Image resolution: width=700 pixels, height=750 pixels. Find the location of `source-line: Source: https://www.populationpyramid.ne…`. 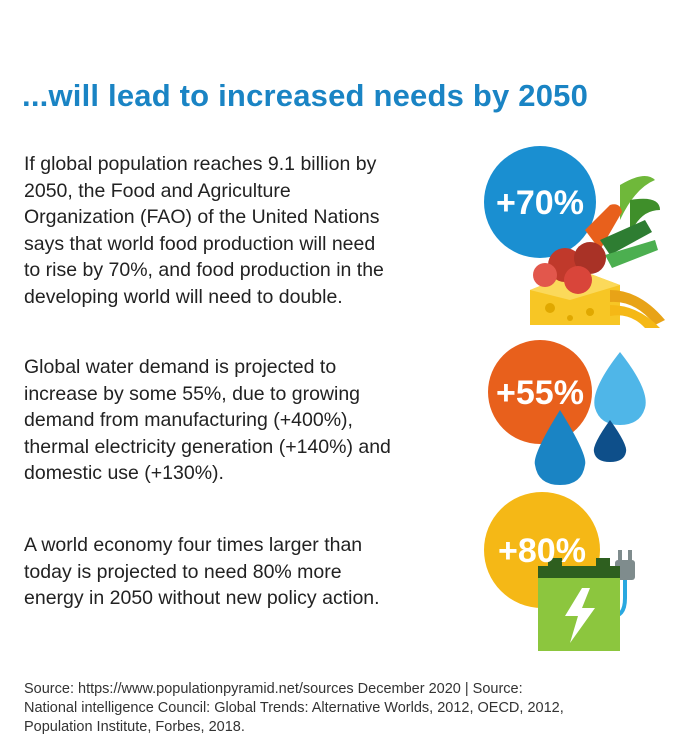

source-line: Source: https://www.populationpyramid.ne… is located at coordinates (273, 689).